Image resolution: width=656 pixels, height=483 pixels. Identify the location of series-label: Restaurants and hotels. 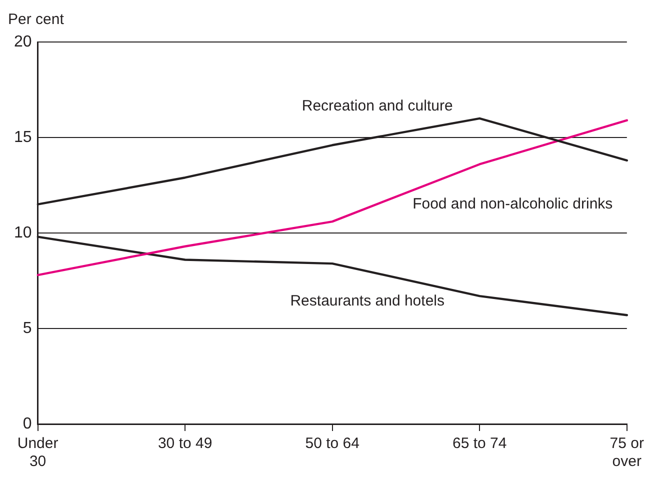
(367, 301).